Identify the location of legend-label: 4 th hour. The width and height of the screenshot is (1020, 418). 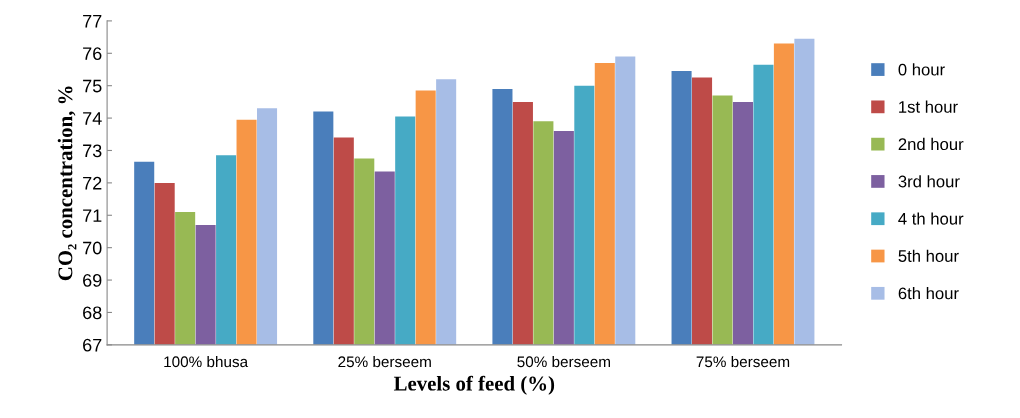
(931, 218).